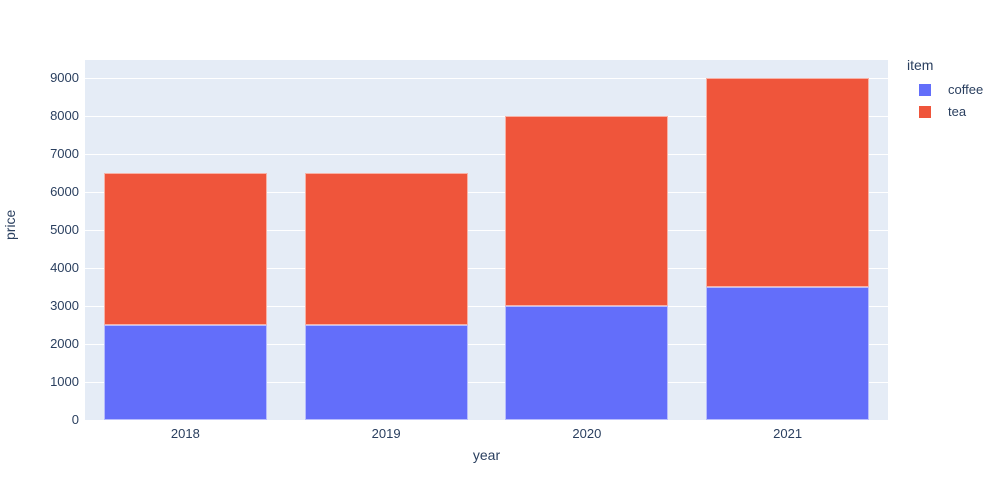 The height and width of the screenshot is (500, 1000). What do you see at coordinates (386, 372) in the screenshot?
I see `bar-segment-coffee-2019` at bounding box center [386, 372].